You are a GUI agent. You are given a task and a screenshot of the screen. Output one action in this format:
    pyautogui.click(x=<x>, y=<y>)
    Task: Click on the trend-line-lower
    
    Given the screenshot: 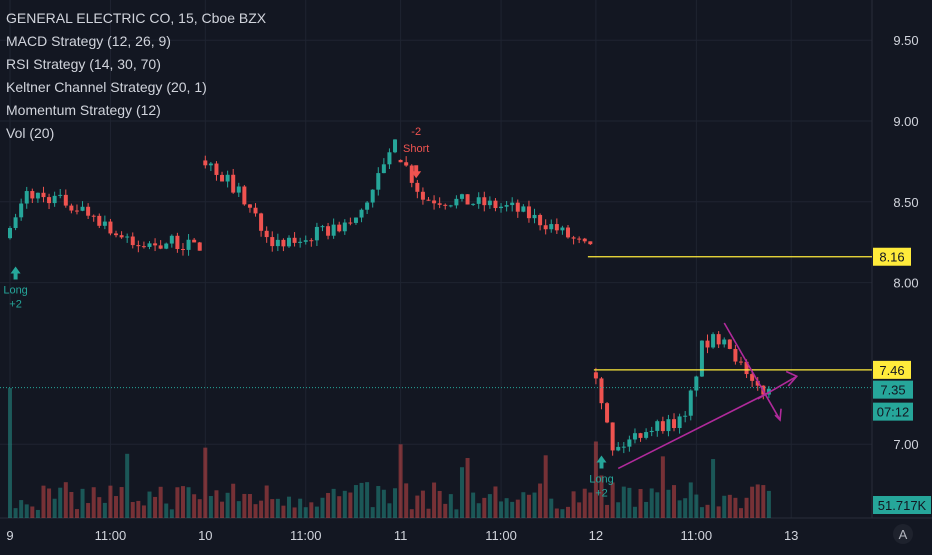 What is the action you would take?
    pyautogui.click(x=693, y=430)
    